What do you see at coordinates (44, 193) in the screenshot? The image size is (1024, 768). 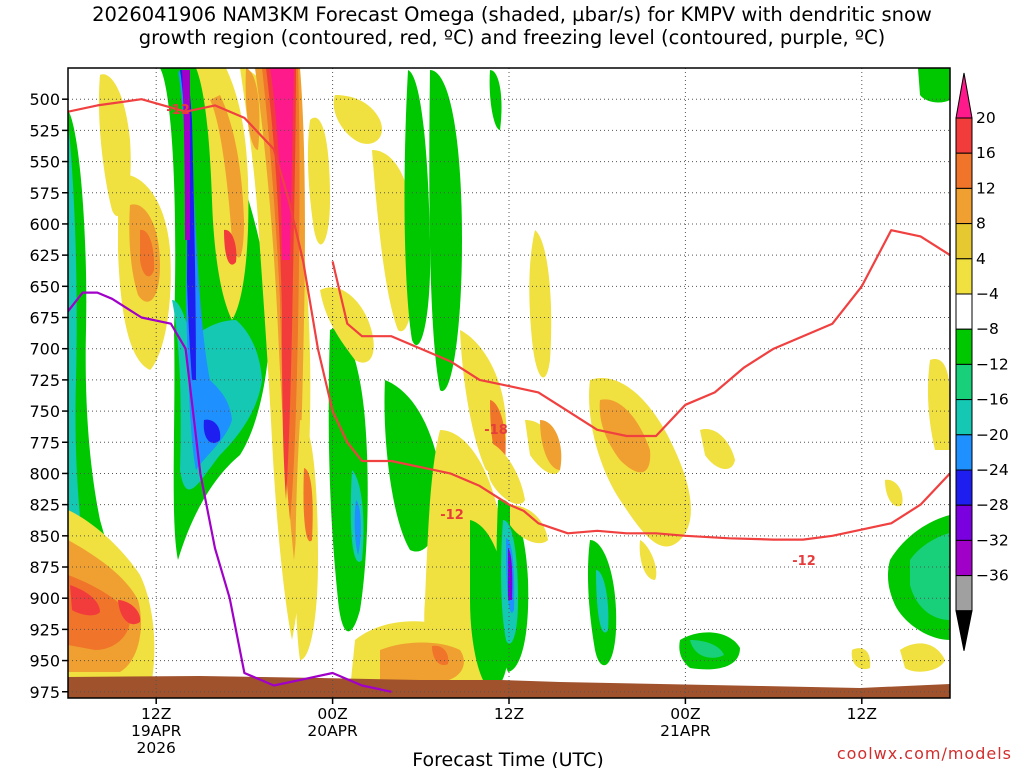 I see `y-tick-label: 575` at bounding box center [44, 193].